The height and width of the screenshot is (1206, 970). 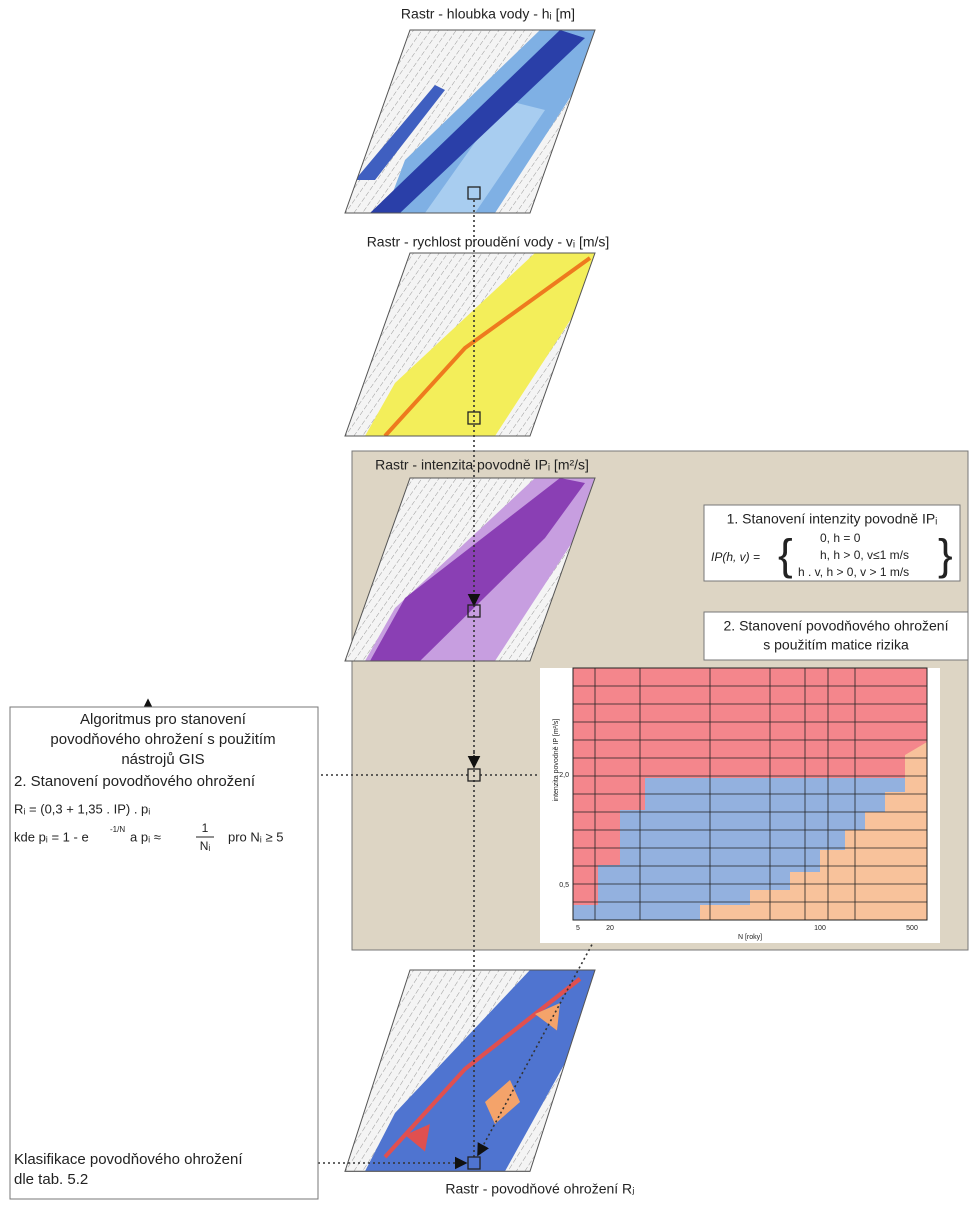 What do you see at coordinates (853, 572) in the screenshot?
I see `formula-case: h . v, h > 0, v > 1 m/s` at bounding box center [853, 572].